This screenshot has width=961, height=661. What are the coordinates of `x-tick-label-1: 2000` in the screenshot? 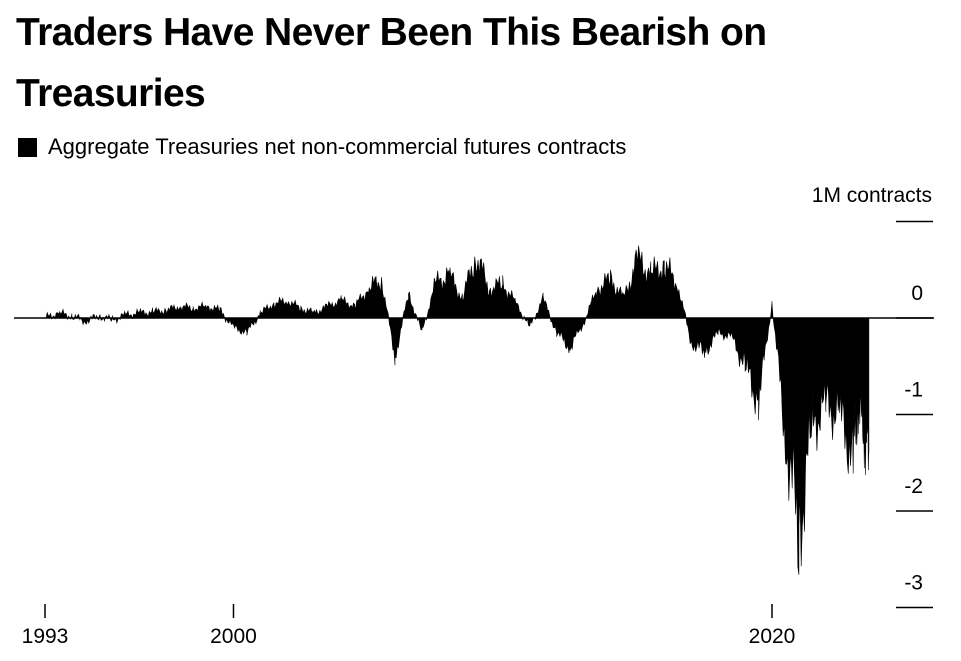 It's located at (233, 636).